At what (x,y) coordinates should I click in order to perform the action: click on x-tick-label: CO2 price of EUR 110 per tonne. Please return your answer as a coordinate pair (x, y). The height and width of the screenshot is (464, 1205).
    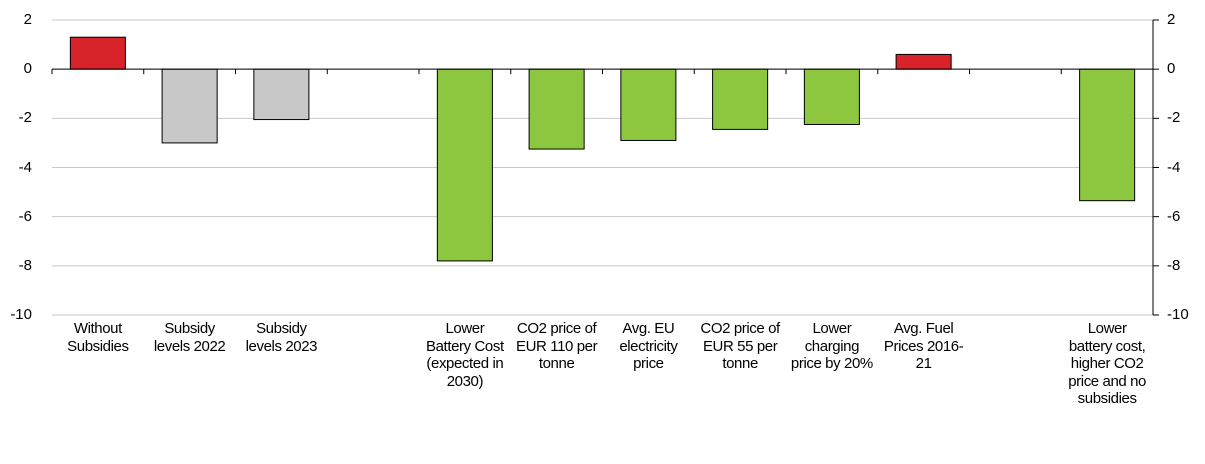
    Looking at the image, I should click on (557, 346).